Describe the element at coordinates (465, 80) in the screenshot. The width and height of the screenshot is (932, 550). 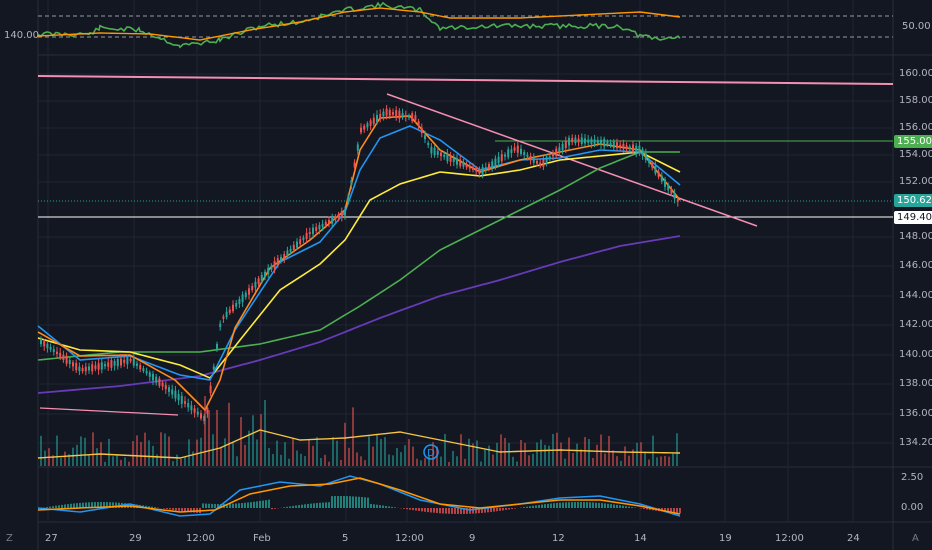
I see `resistance-trendline` at that location.